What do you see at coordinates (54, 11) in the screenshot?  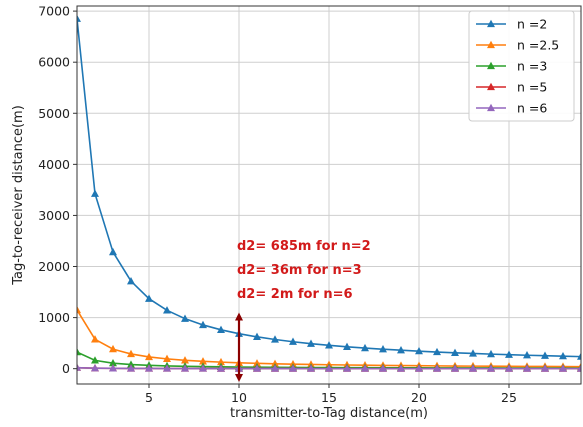 I see `y-tick-label: 7000` at bounding box center [54, 11].